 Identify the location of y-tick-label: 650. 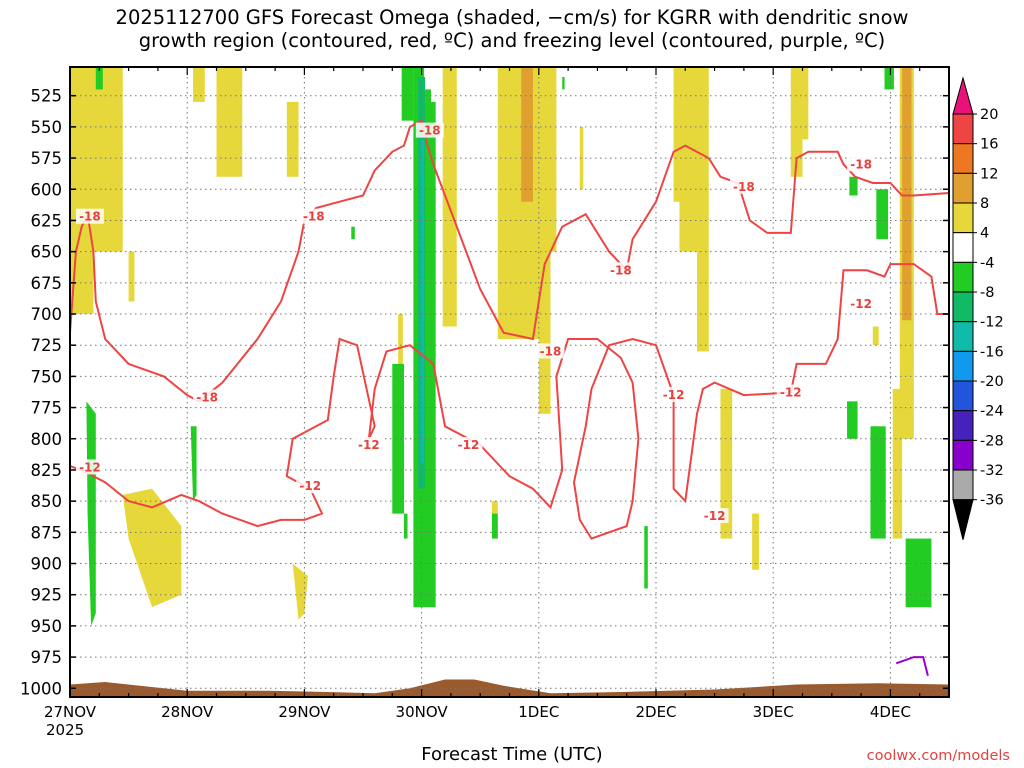
(47, 252).